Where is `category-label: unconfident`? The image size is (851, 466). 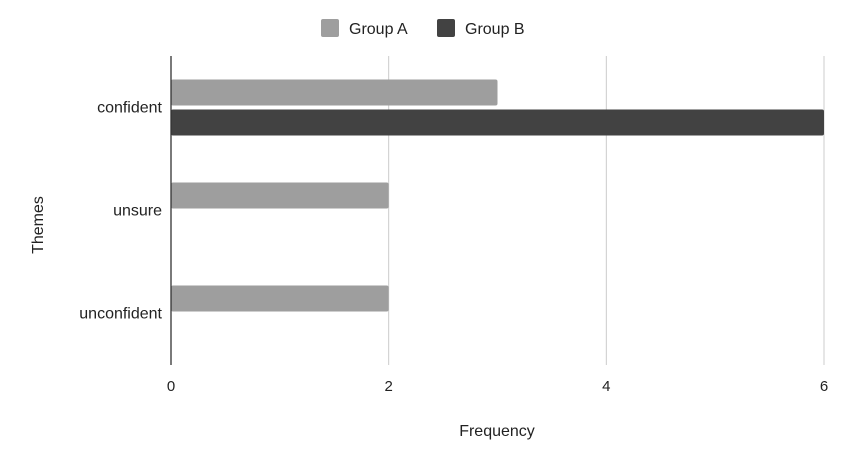
category-label: unconfident is located at coordinates (120, 314).